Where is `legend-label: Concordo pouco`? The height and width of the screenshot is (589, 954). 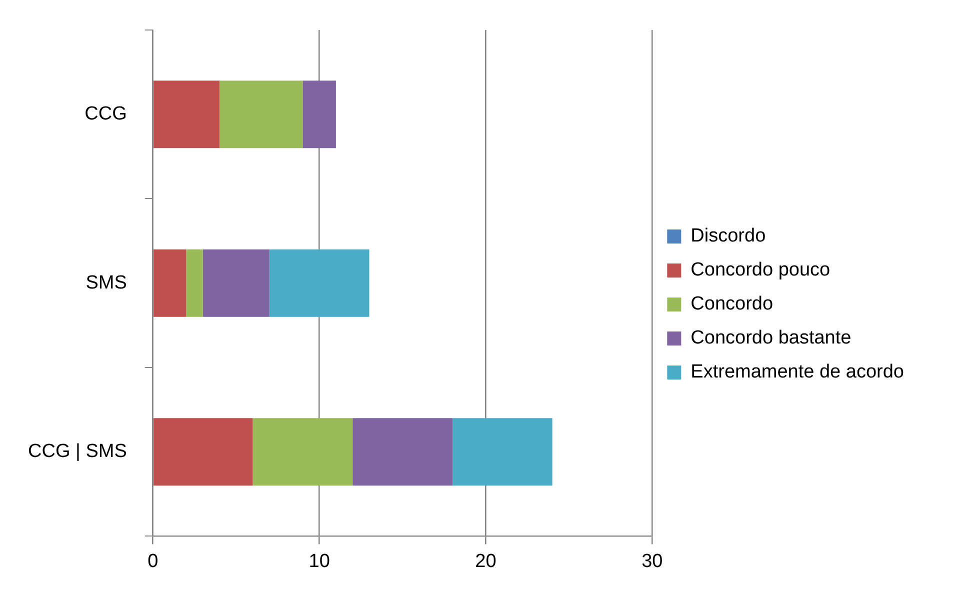
legend-label: Concordo pouco is located at coordinates (760, 270).